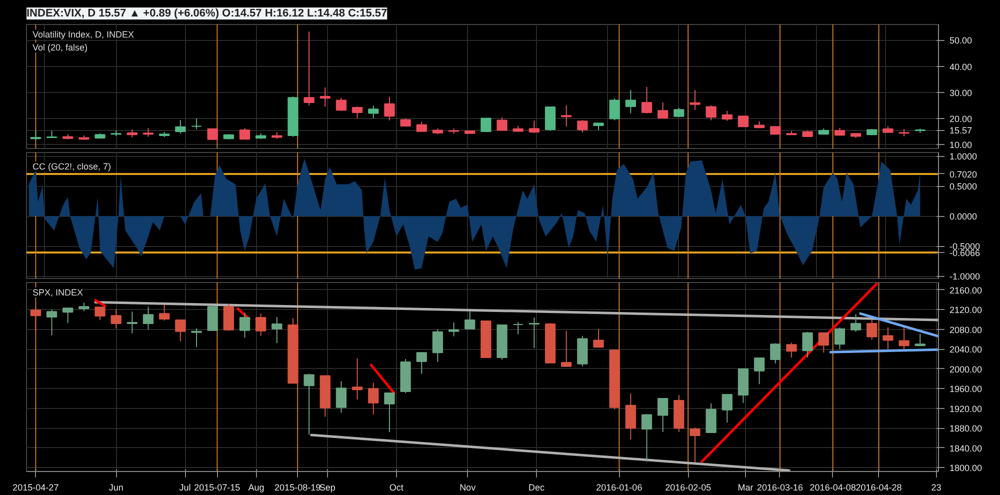 The width and height of the screenshot is (1000, 495). Describe the element at coordinates (966, 329) in the screenshot. I see `y-tick-label: 2080.00` at that location.